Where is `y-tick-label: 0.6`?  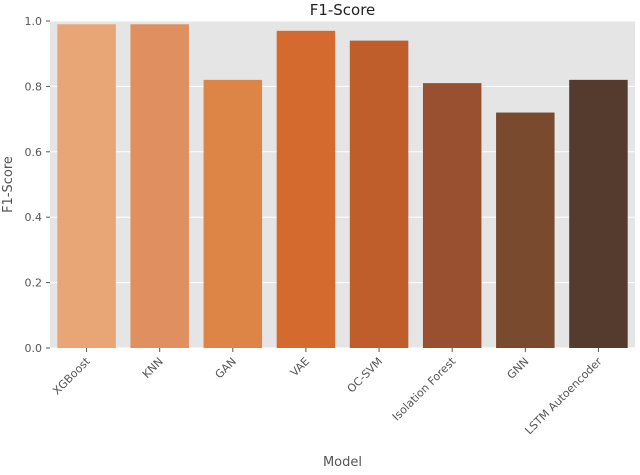 y-tick-label: 0.6 is located at coordinates (34, 152).